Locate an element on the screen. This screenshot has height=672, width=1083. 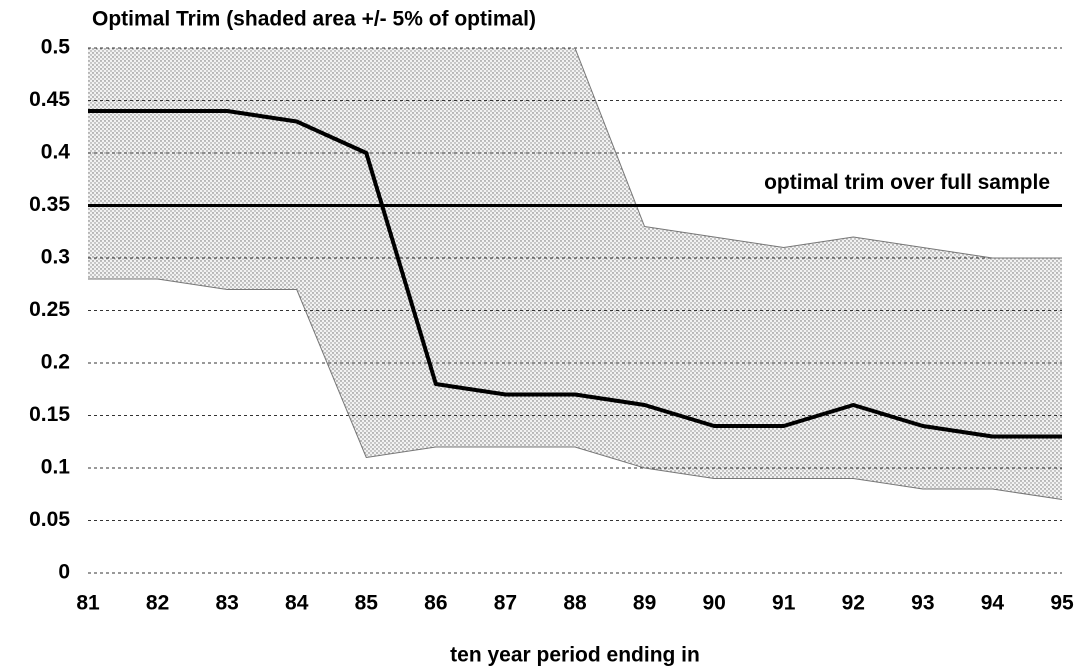
x-tick-label: 87 is located at coordinates (505, 603).